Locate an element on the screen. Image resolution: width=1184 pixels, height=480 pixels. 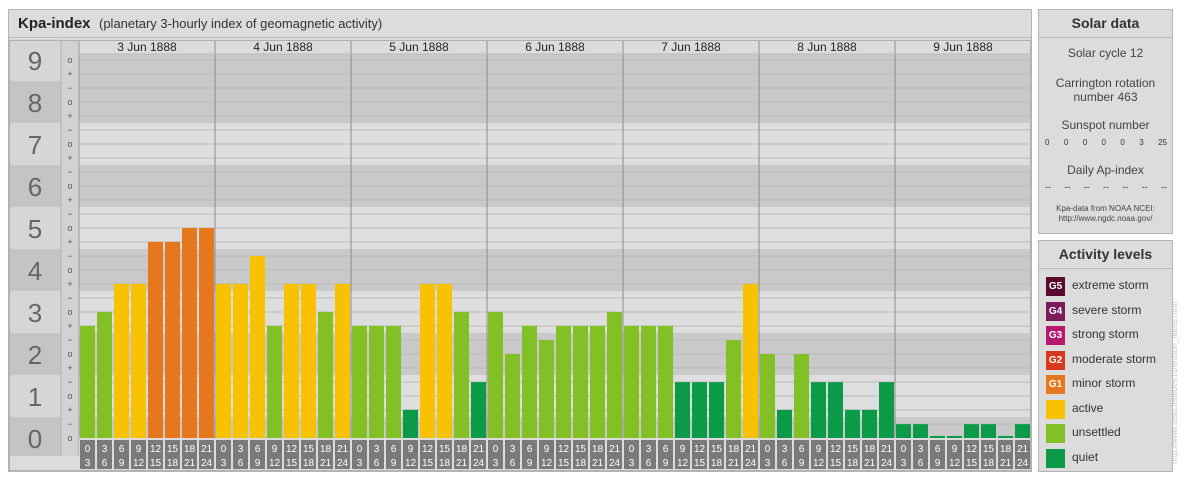
source-link: http://www.ngdc.noaa.gov/ is located at coordinates (1105, 218).